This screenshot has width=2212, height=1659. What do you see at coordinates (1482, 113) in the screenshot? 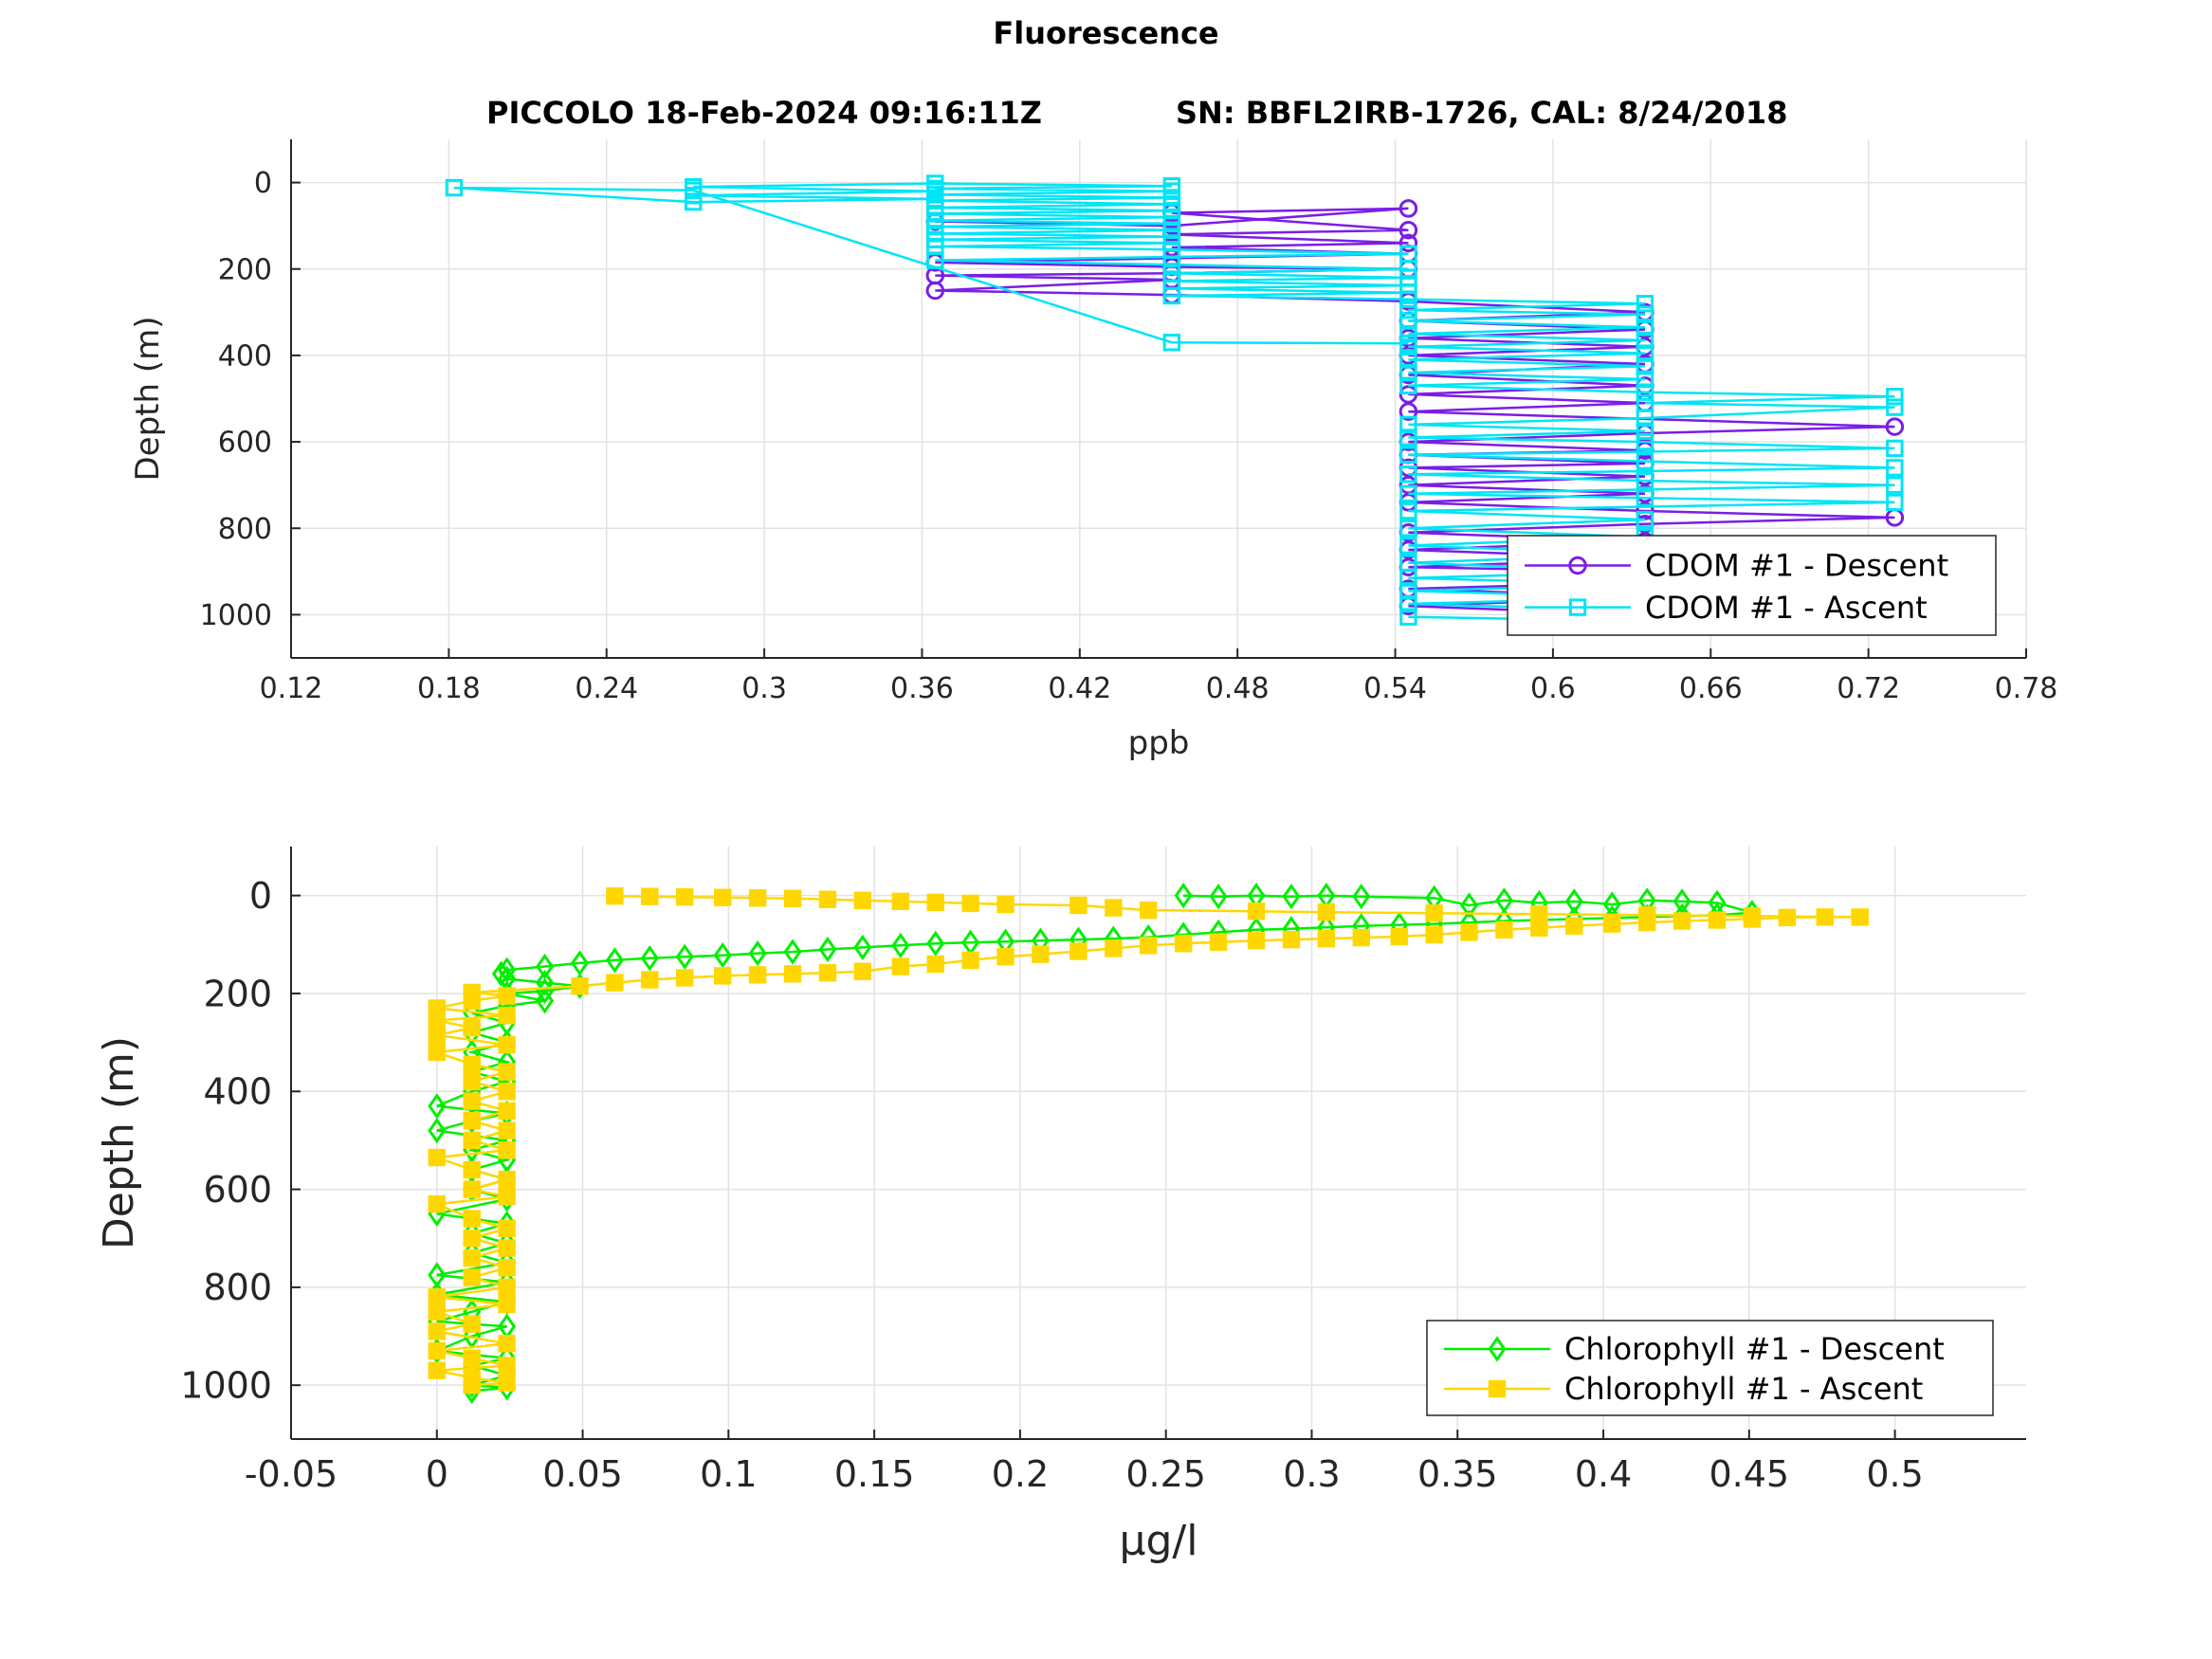
I see `subtitle-sensor-calibration: SN: BBFL2IRB-1726, CAL: 8/24/2018` at bounding box center [1482, 113].